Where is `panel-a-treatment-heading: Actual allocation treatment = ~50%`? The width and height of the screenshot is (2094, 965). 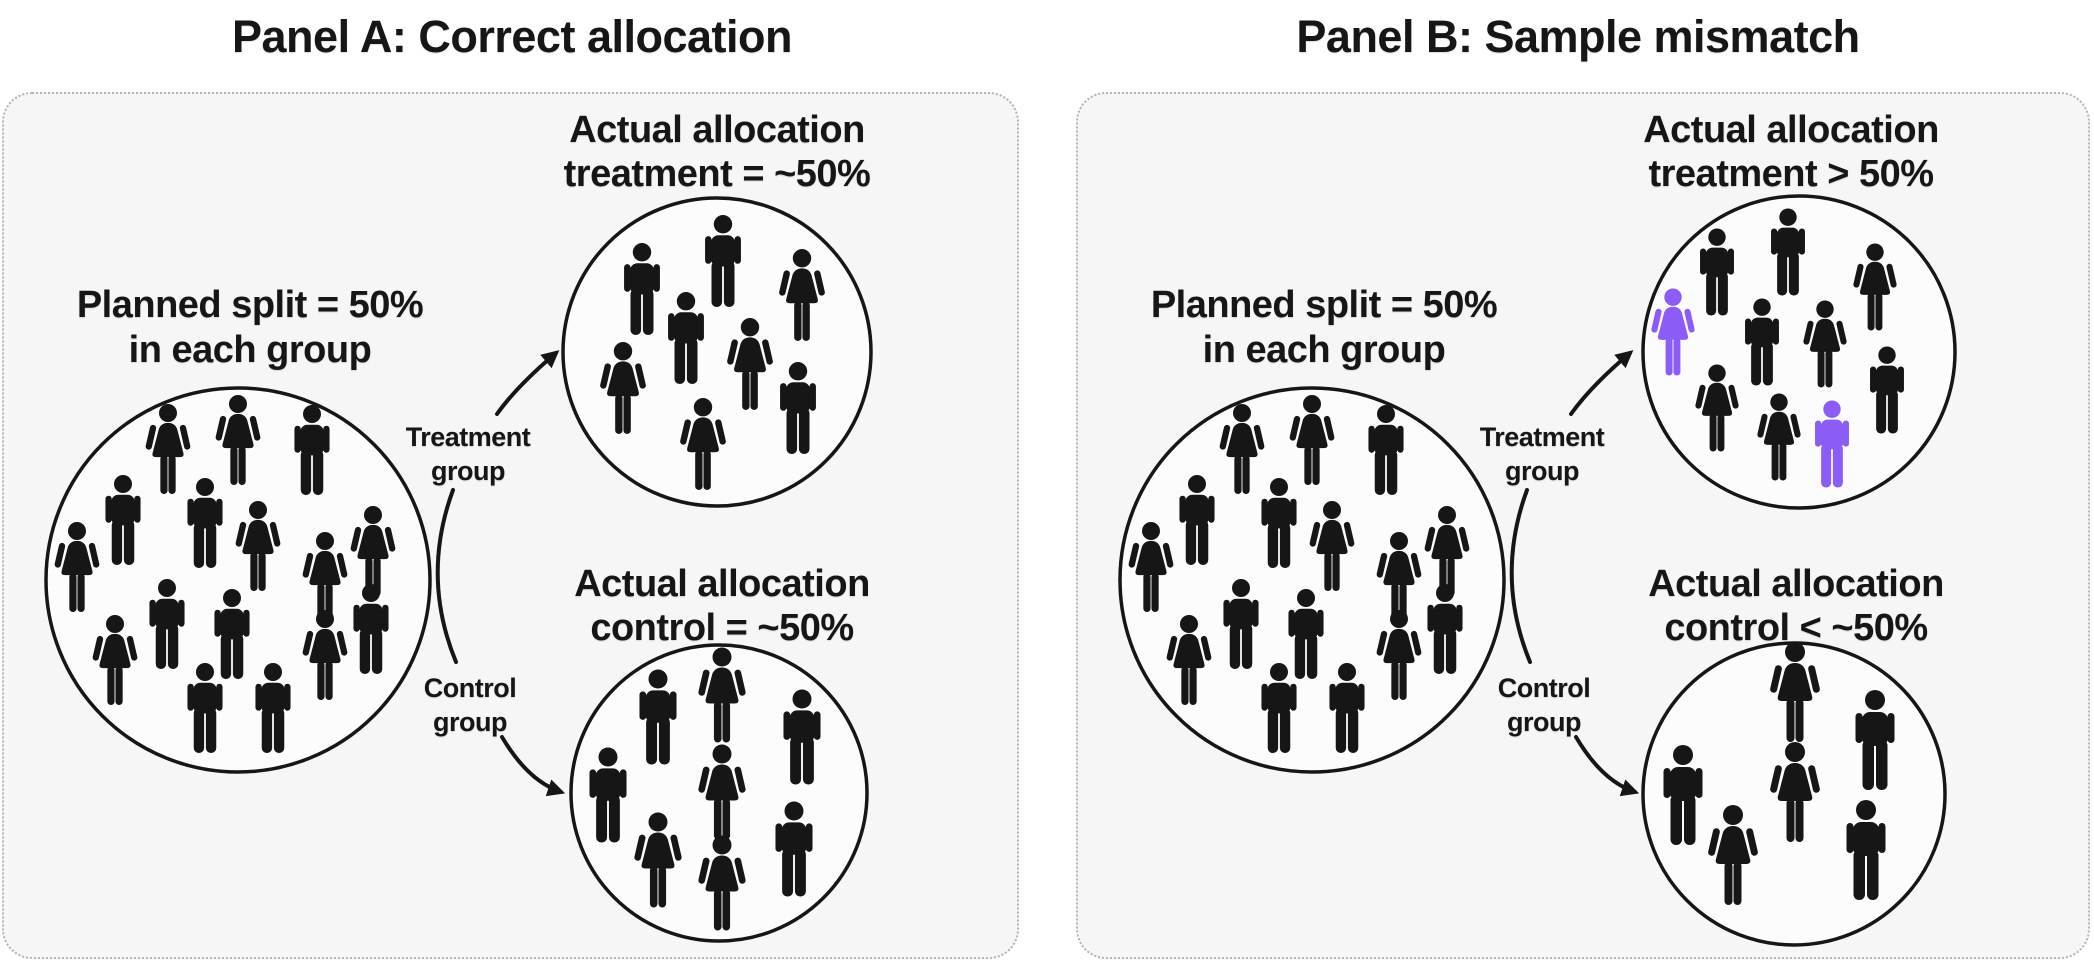
panel-a-treatment-heading: Actual allocation treatment = ~50% is located at coordinates (717, 152).